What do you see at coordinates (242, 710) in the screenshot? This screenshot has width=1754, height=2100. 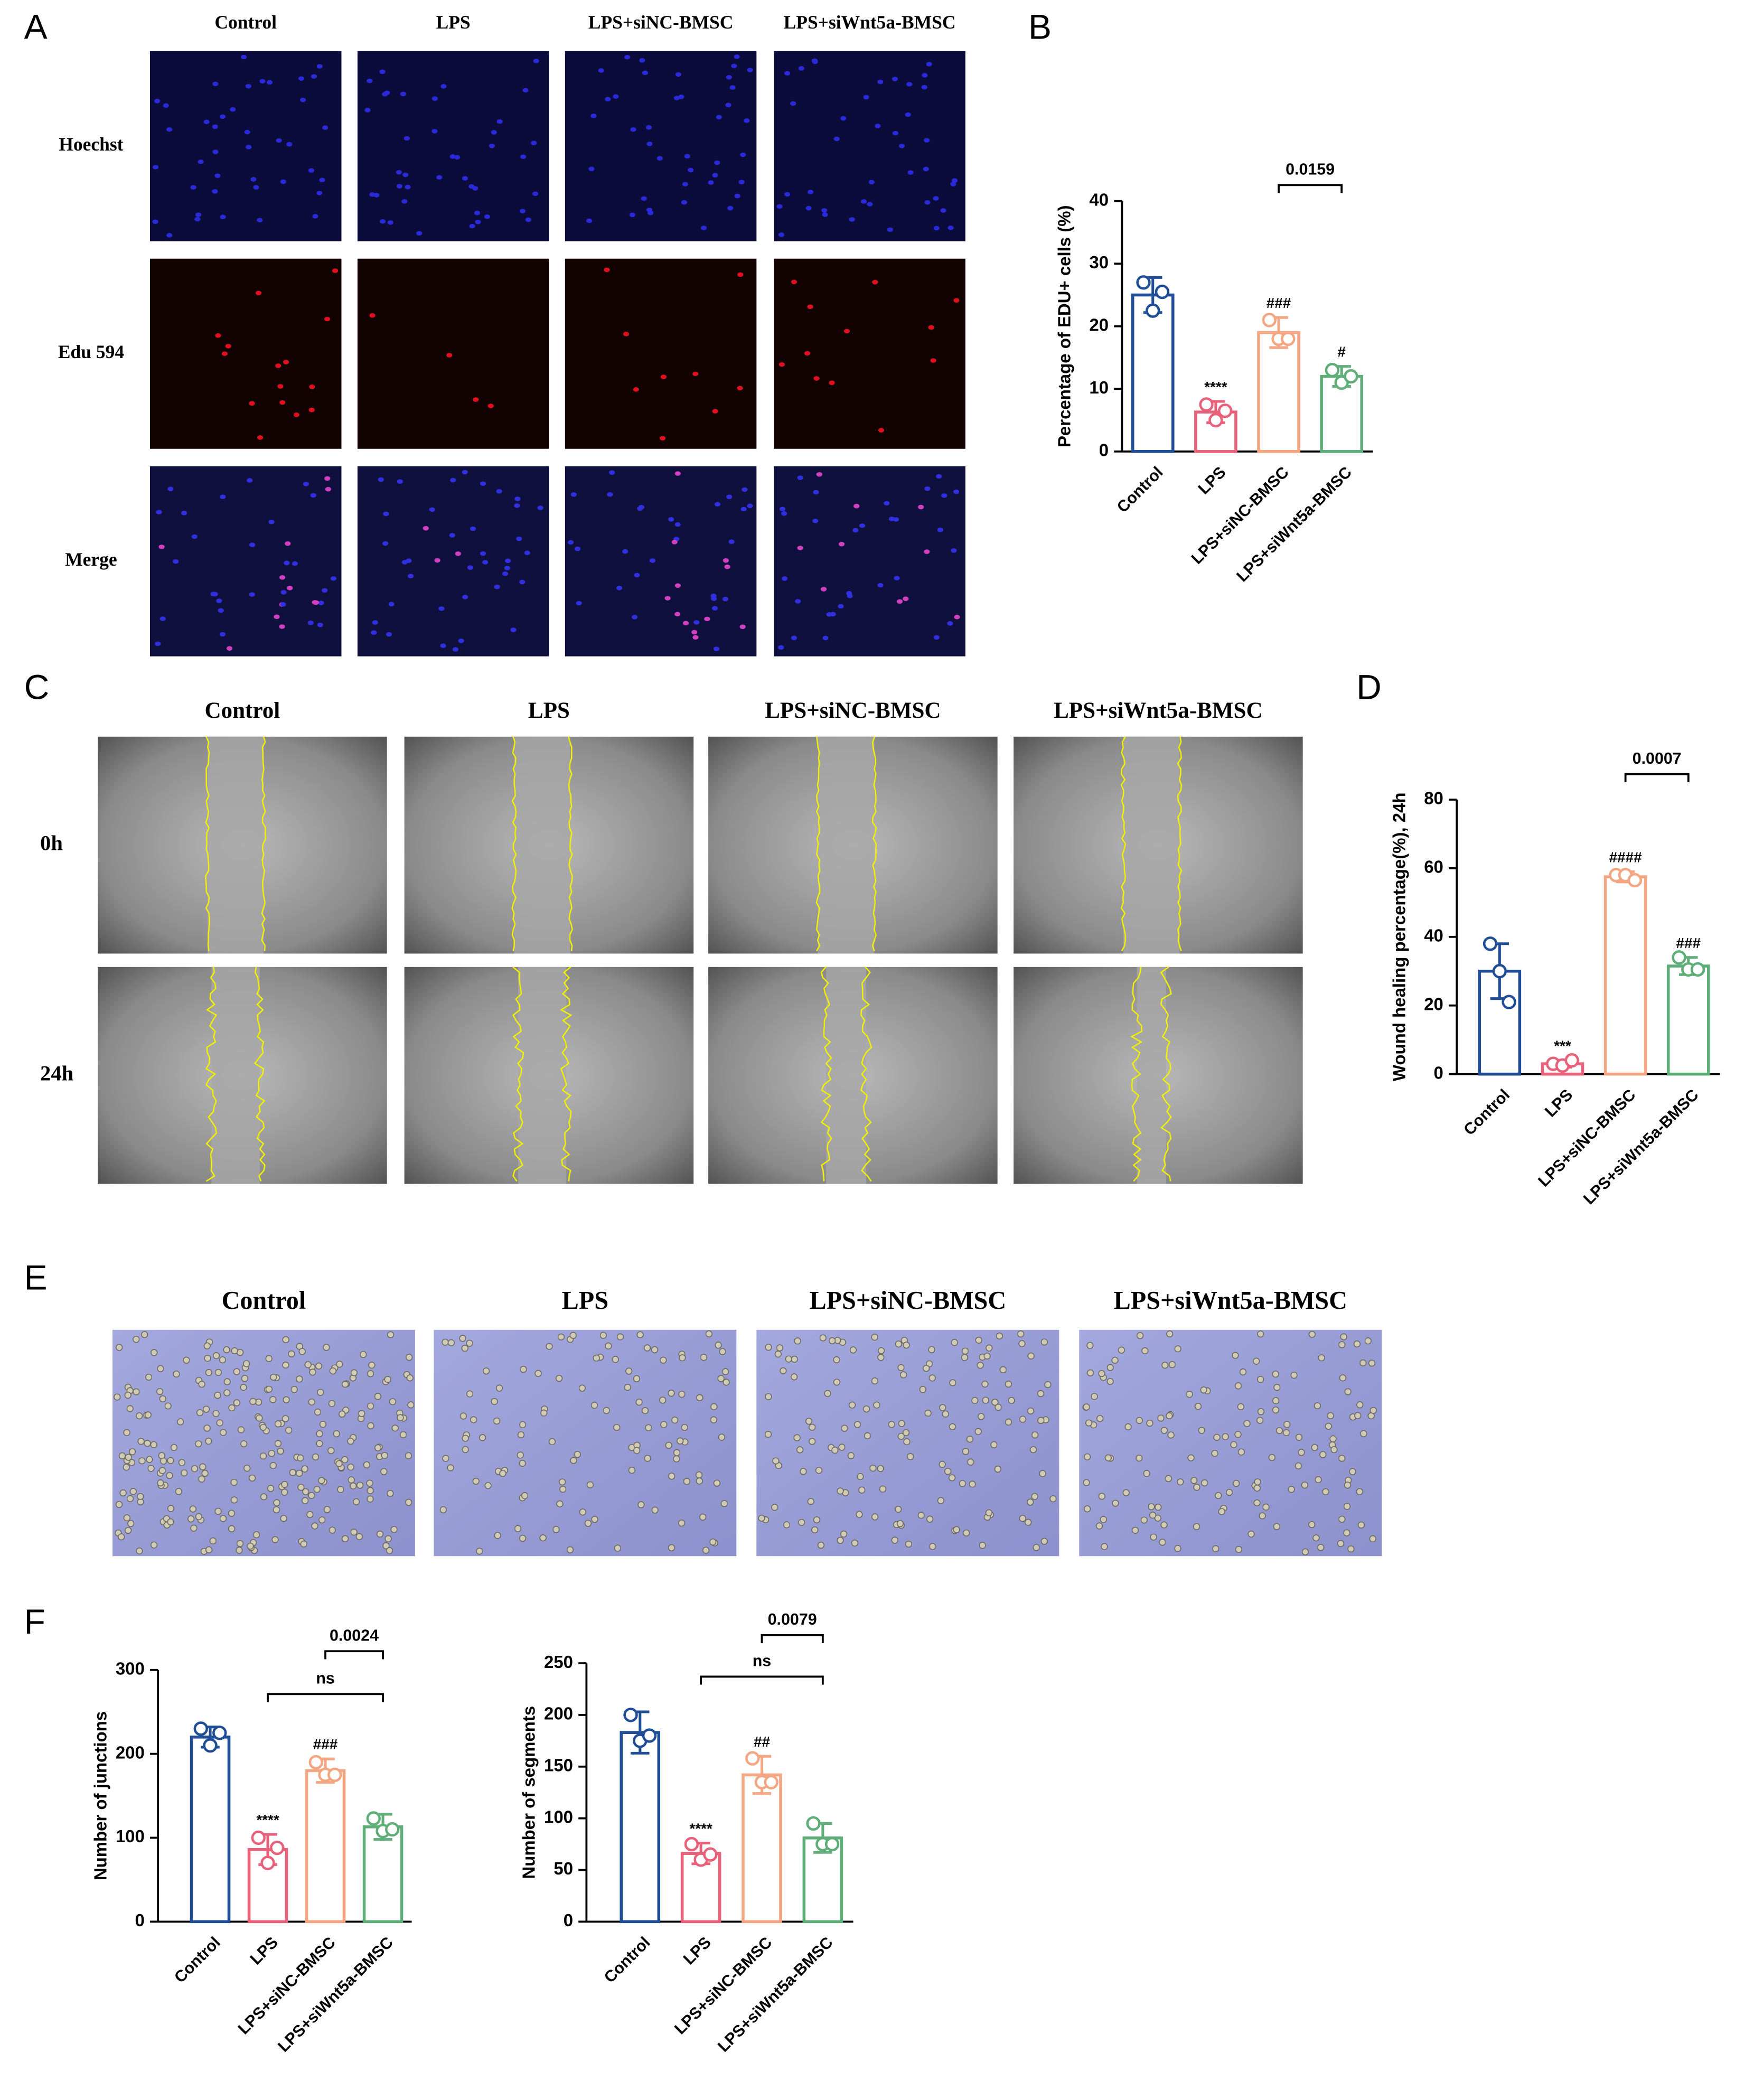 I see `column-label: Control` at bounding box center [242, 710].